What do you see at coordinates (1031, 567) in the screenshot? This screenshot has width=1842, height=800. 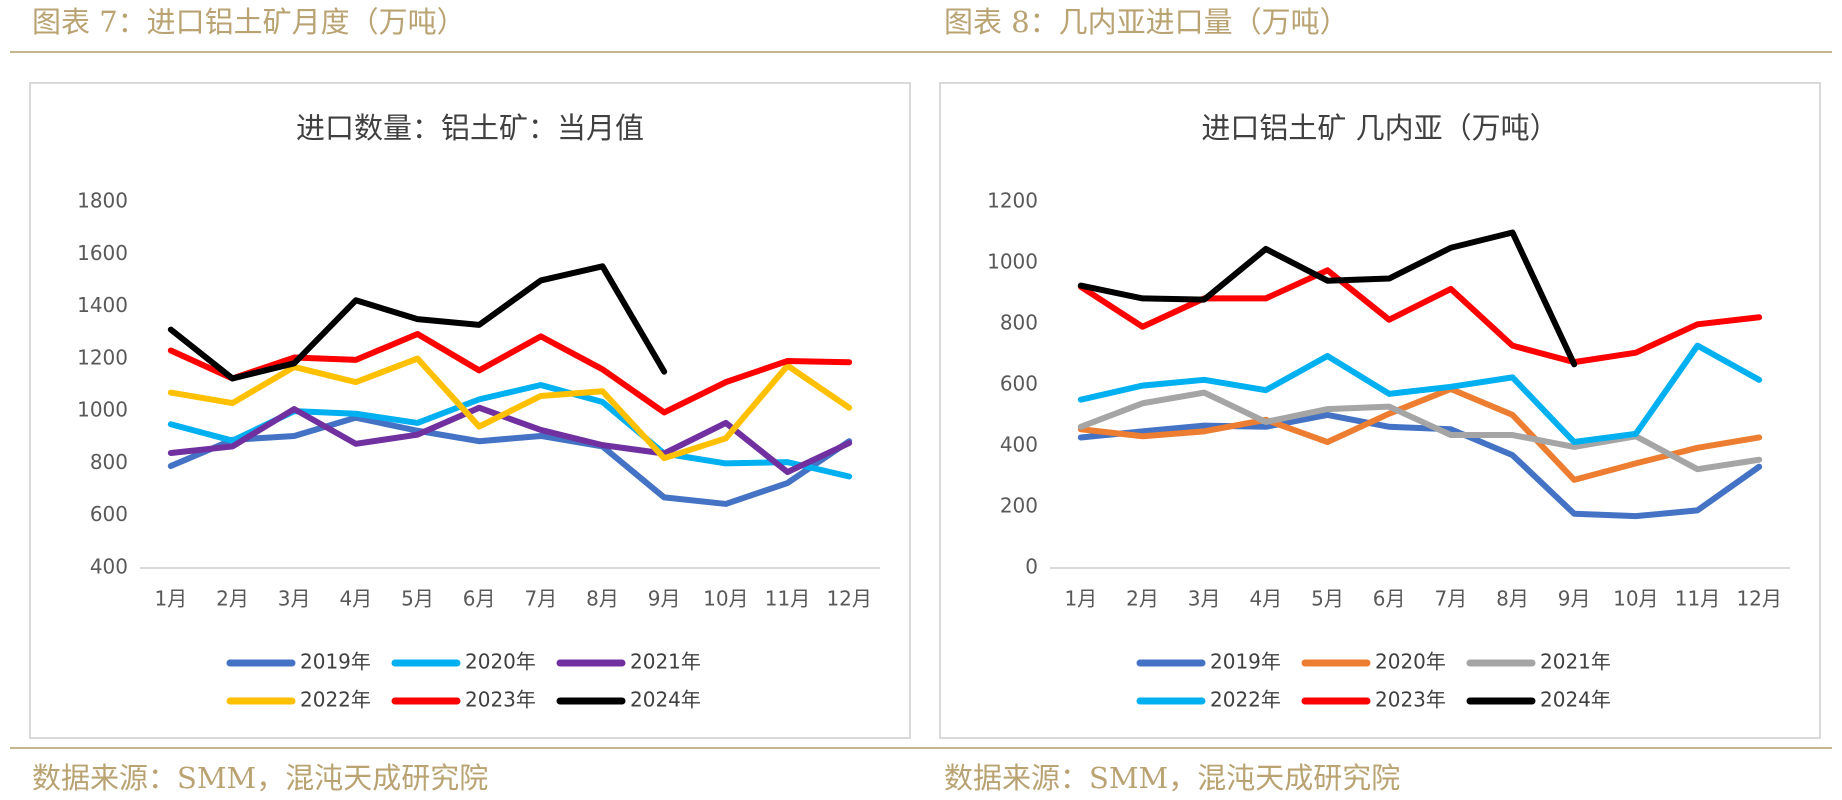 I see `y-tick-label: 0` at bounding box center [1031, 567].